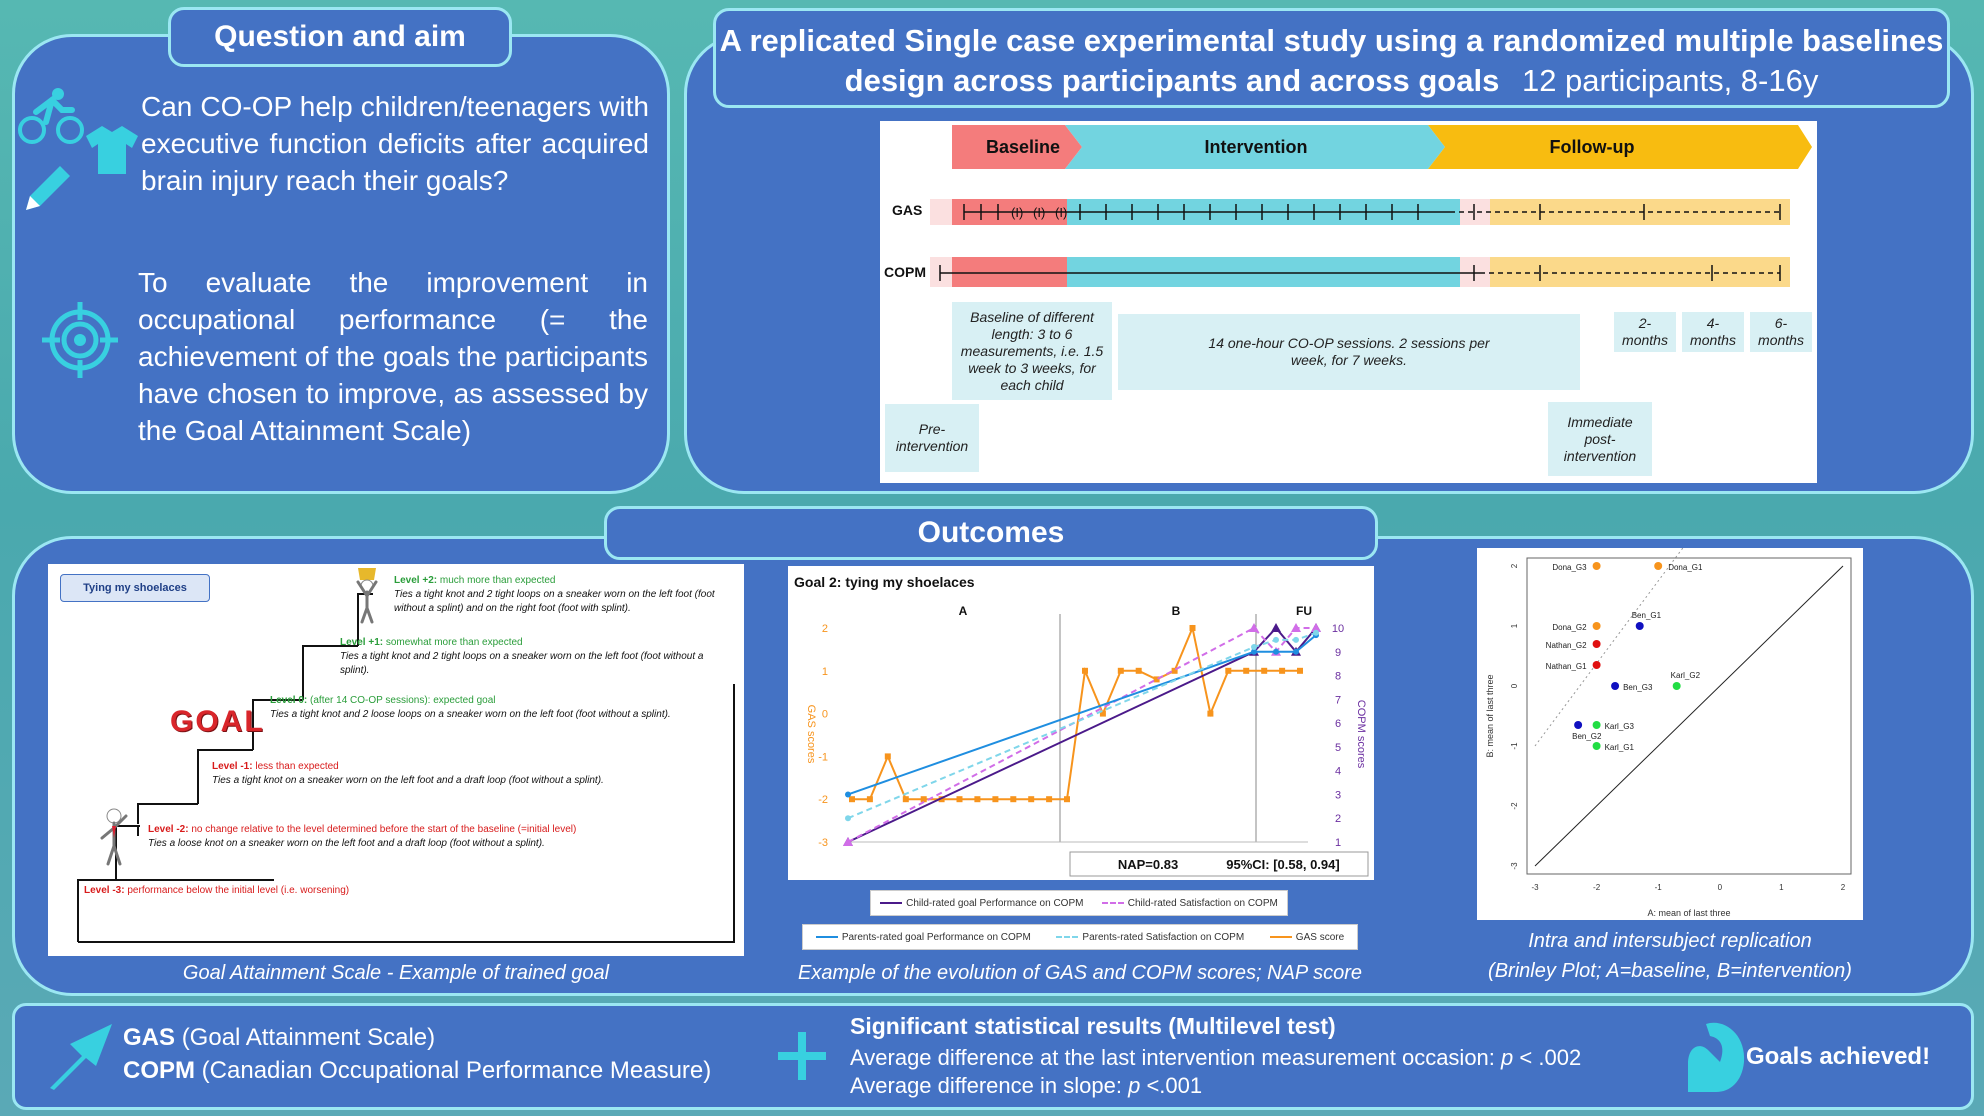 This screenshot has height=1116, width=1984. I want to click on identity-line, so click(1689, 716).